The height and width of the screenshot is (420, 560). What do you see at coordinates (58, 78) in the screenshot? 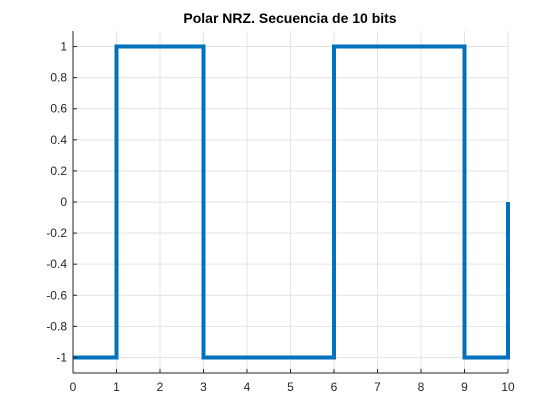
I see `y-tick-label: 0.8` at bounding box center [58, 78].